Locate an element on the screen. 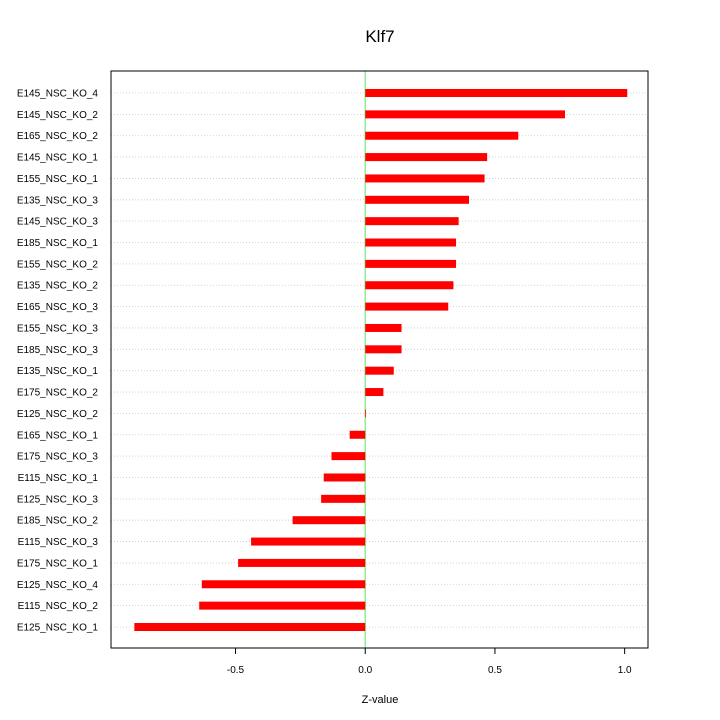 The width and height of the screenshot is (720, 720). y-tick-label: E135_NSC_KO_3 is located at coordinates (58, 200).